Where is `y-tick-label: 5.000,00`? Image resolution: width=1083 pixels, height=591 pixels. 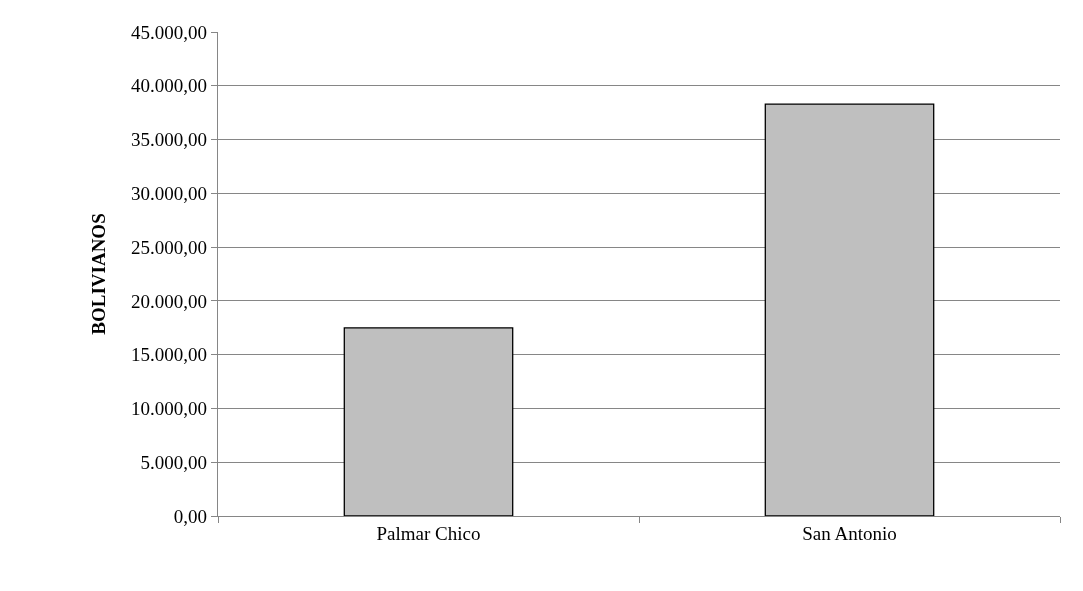
y-tick-label: 5.000,00 is located at coordinates (174, 462).